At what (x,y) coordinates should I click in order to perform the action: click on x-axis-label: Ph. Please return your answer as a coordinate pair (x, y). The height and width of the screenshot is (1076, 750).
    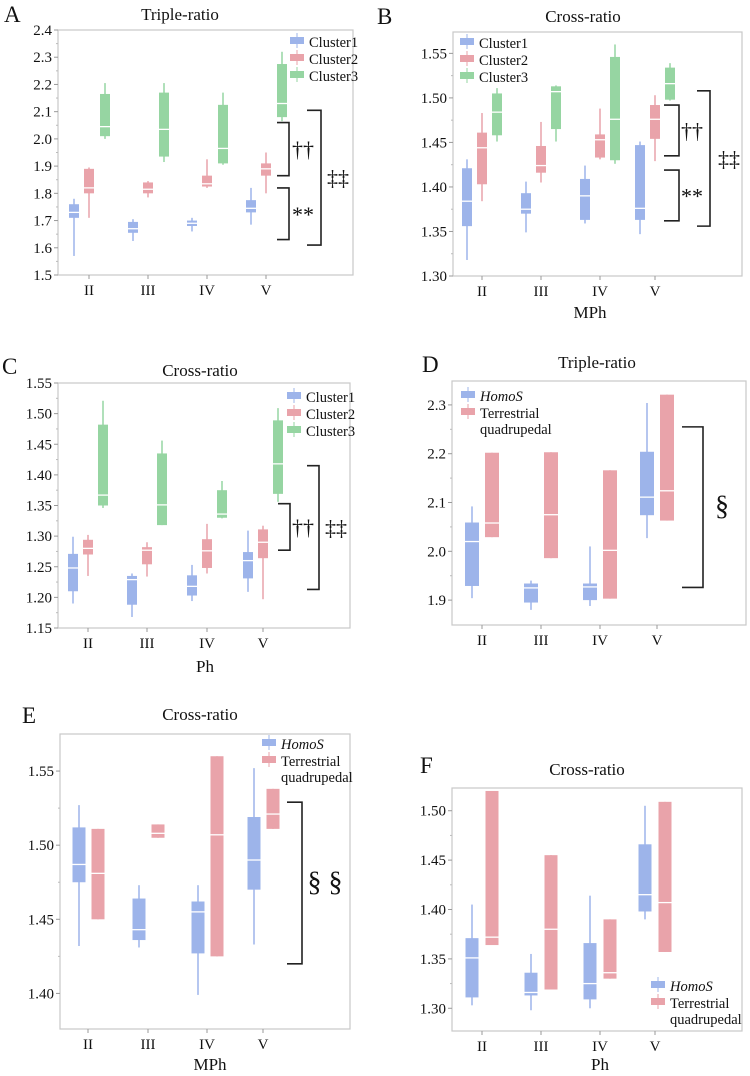
    Looking at the image, I should click on (600, 1064).